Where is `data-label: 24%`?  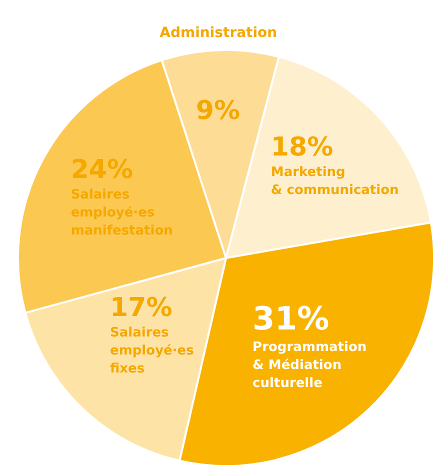
data-label: 24% is located at coordinates (102, 170).